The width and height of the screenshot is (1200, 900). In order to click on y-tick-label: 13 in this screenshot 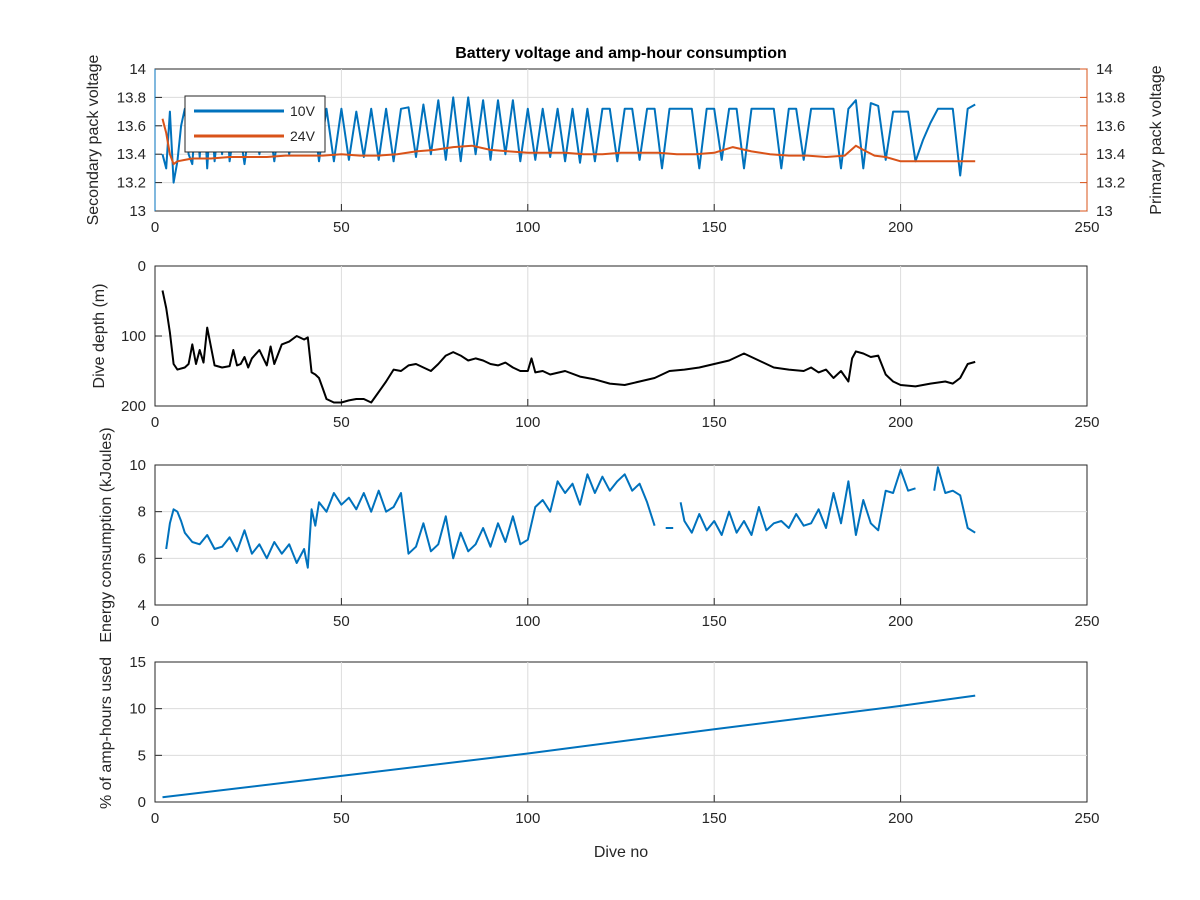, I will do `click(137, 211)`.